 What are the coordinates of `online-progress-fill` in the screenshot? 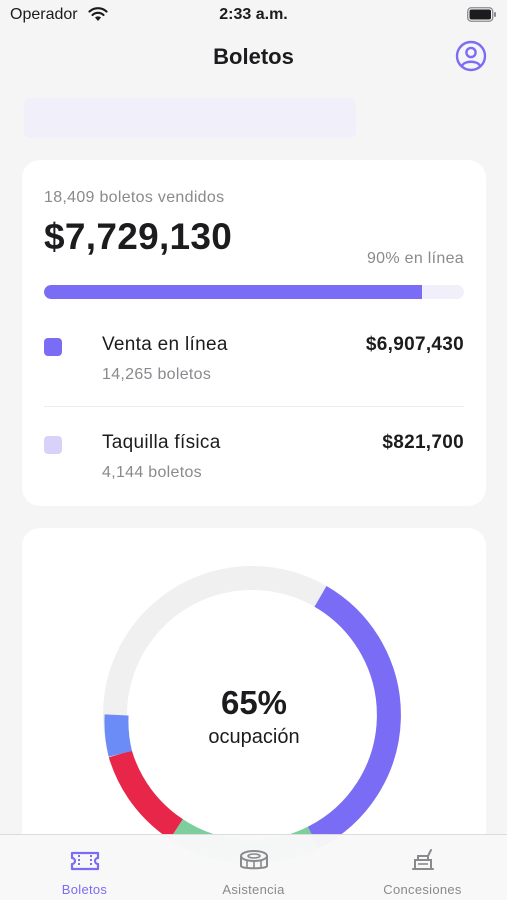 It's located at (233, 292).